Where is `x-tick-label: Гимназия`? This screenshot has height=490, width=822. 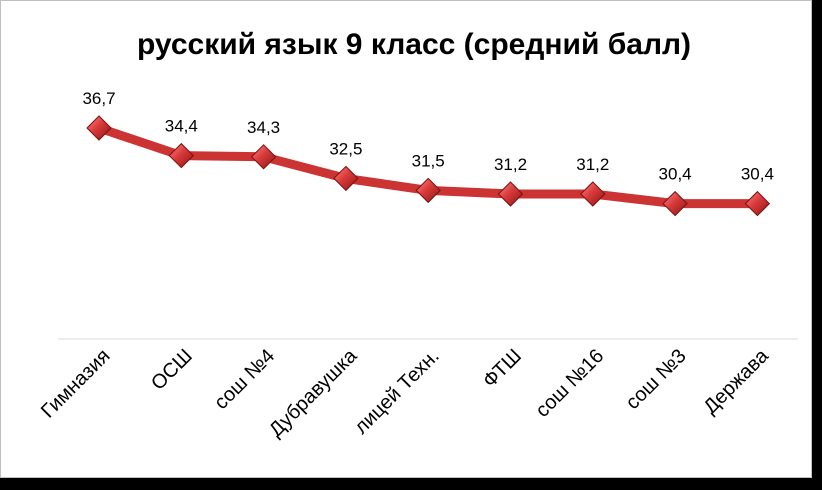
x-tick-label: Гимназия is located at coordinates (76, 384).